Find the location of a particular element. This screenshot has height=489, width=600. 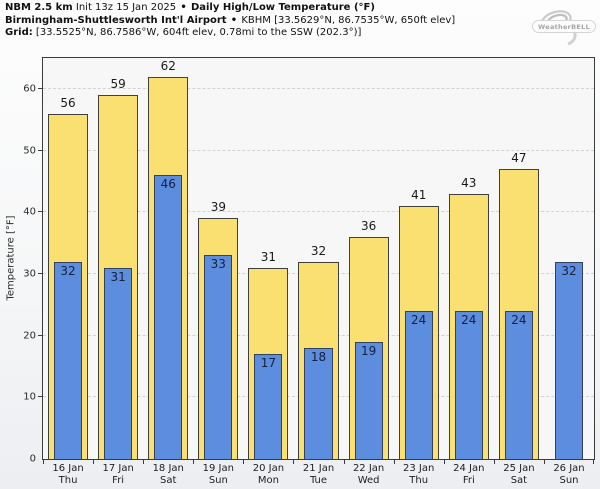

x-tick-label: 24 Jan Fri is located at coordinates (469, 474).